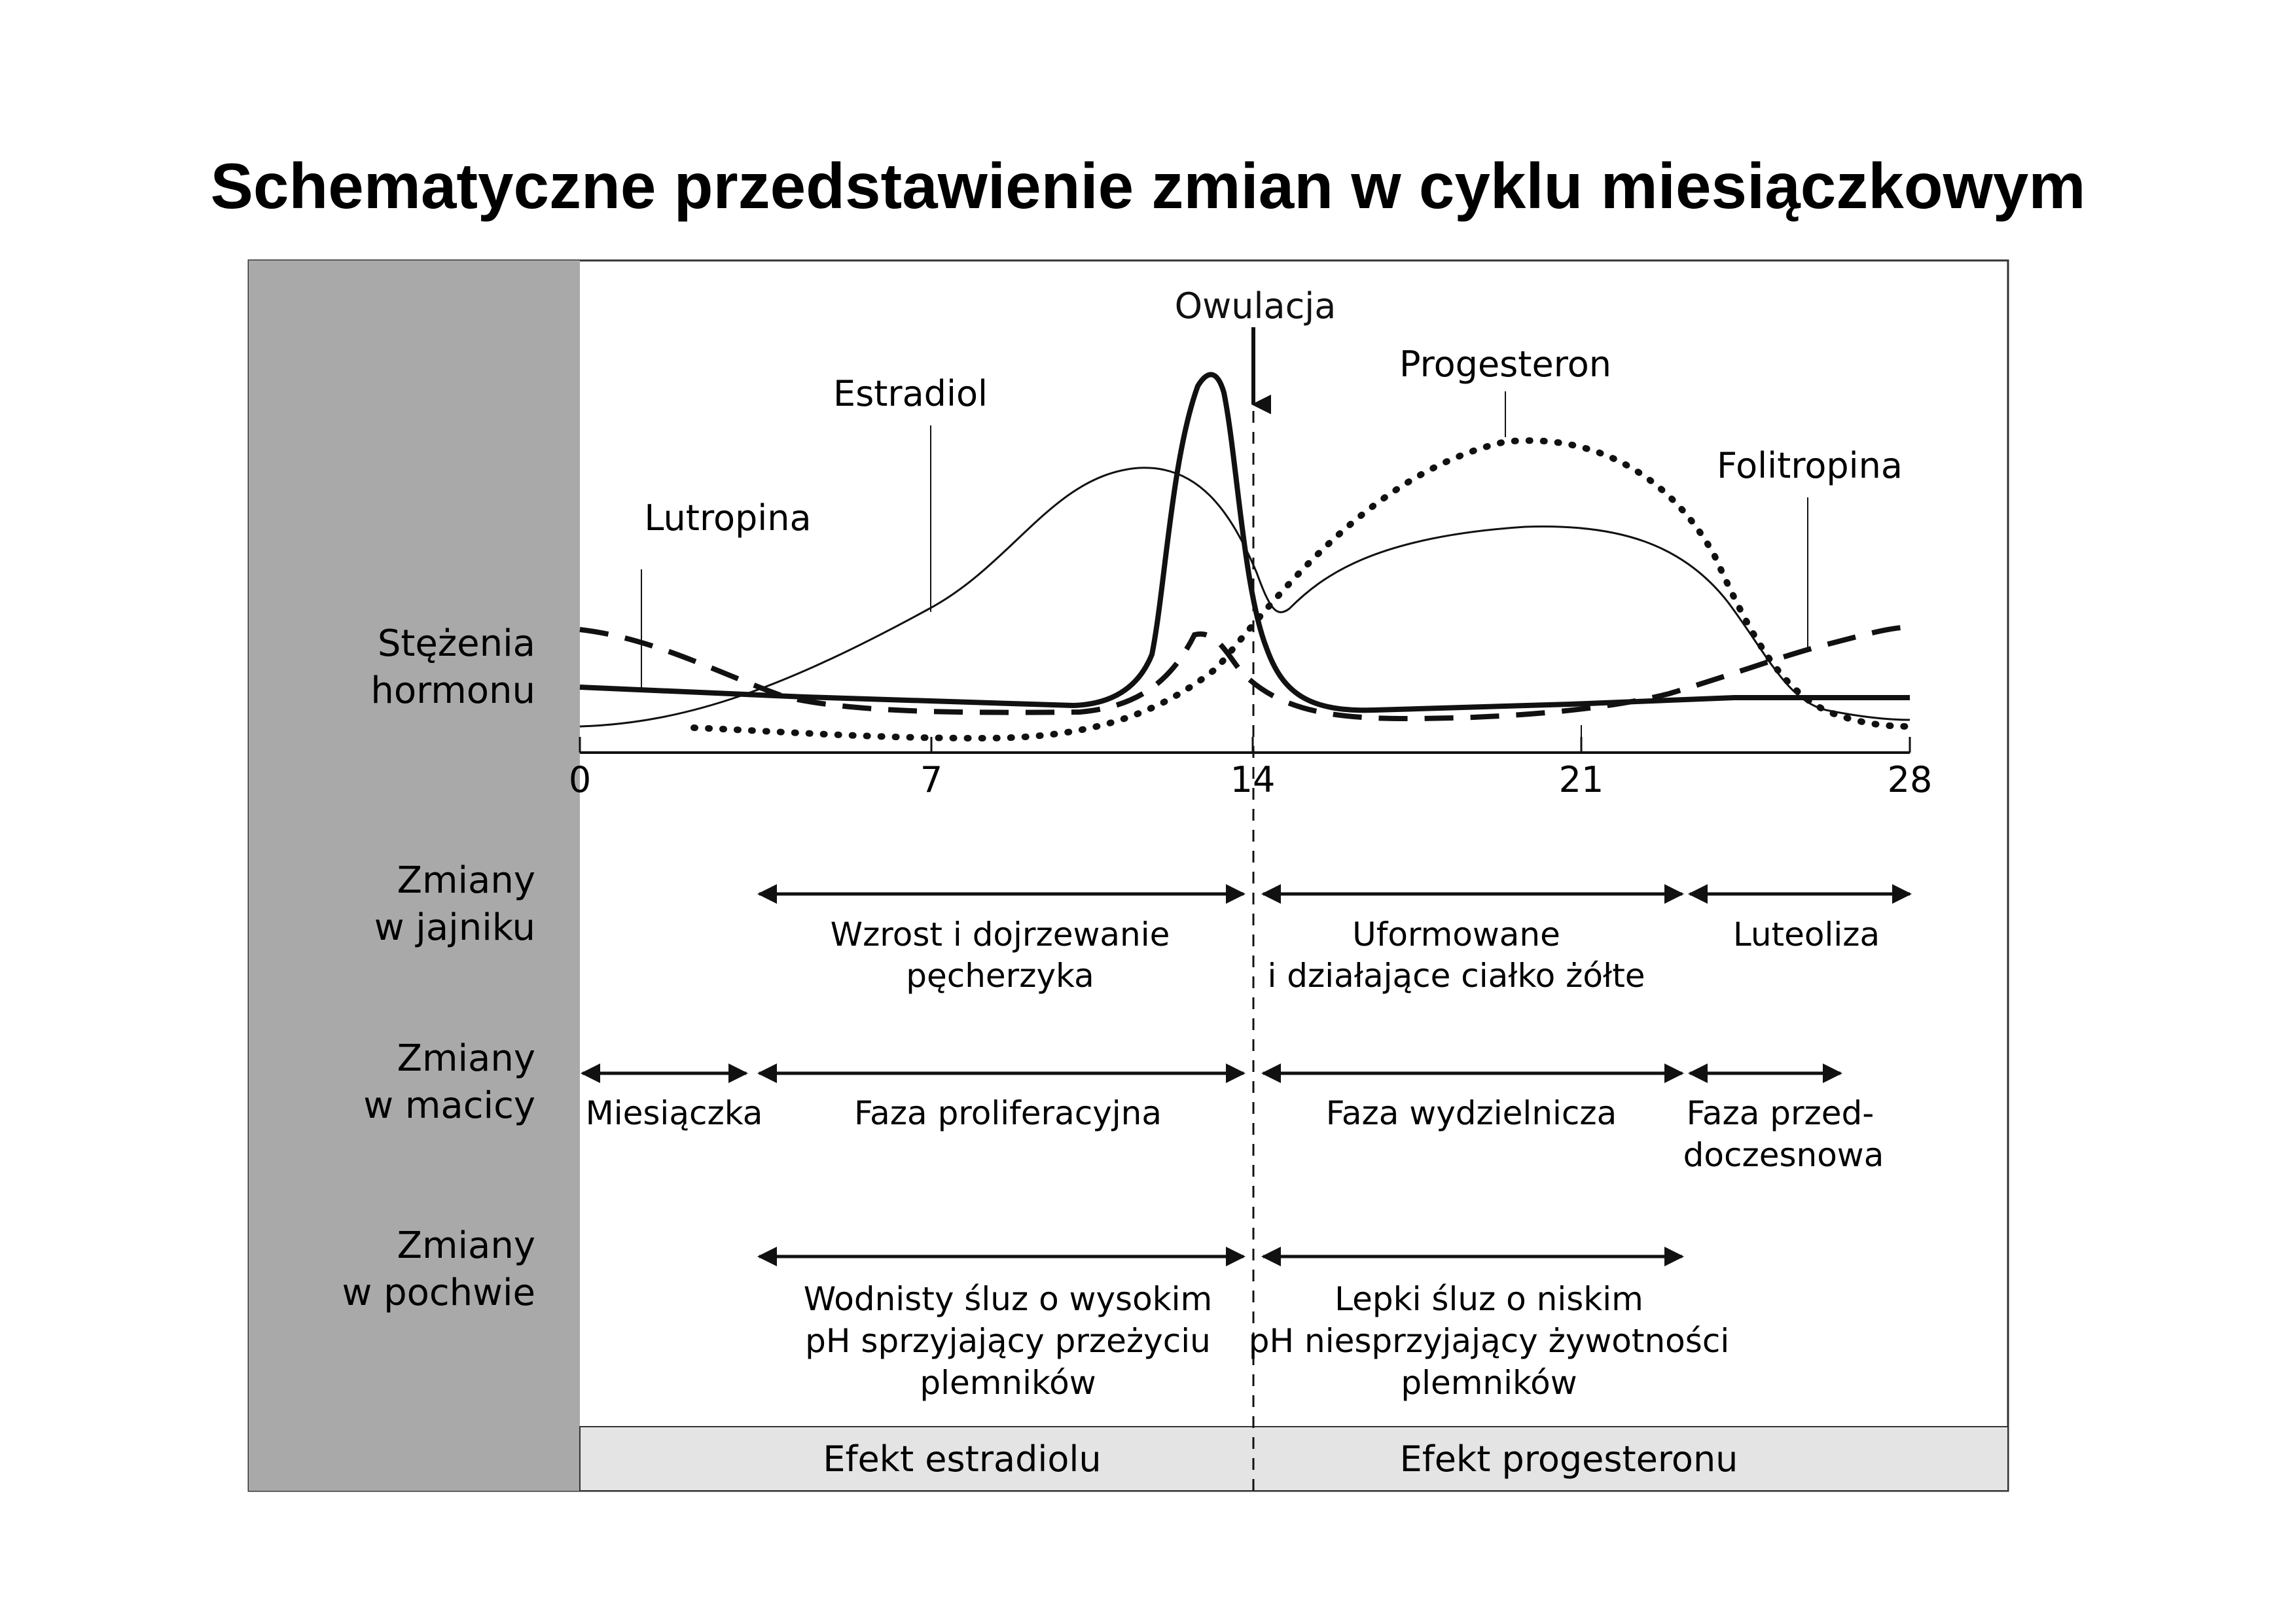 The height and width of the screenshot is (1623, 2296). What do you see at coordinates (1472, 1113) in the screenshot?
I see `uterus-secretory-text: Faza wydzielnicza` at bounding box center [1472, 1113].